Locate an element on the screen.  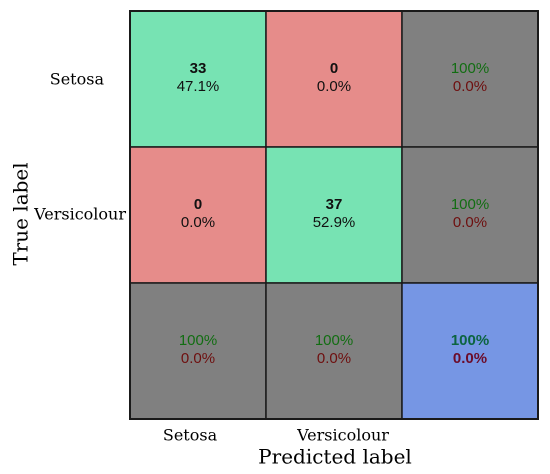
y-axis-label: True label is located at coordinates (21, 213).